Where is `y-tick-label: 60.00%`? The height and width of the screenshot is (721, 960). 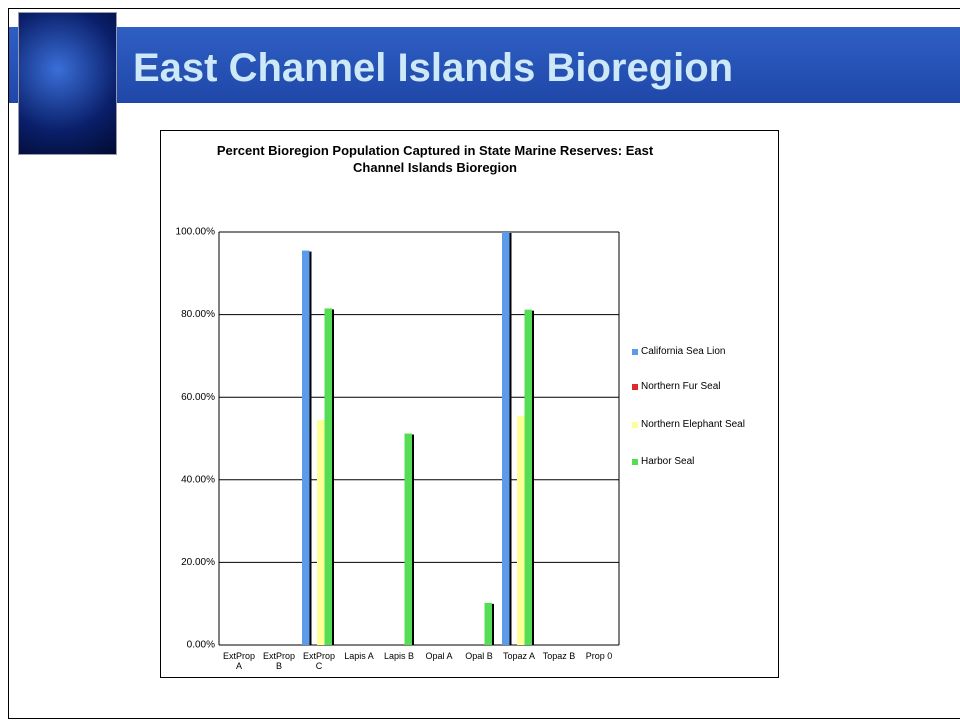
y-tick-label: 60.00% is located at coordinates (198, 397).